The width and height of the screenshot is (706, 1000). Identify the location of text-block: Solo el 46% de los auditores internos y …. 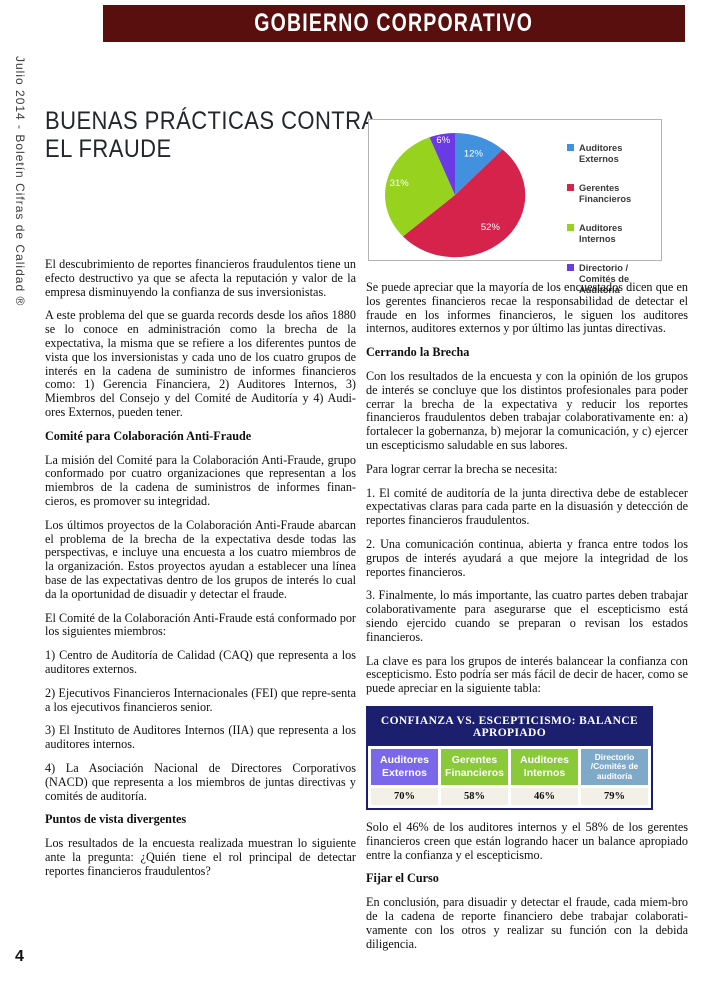
(527, 840).